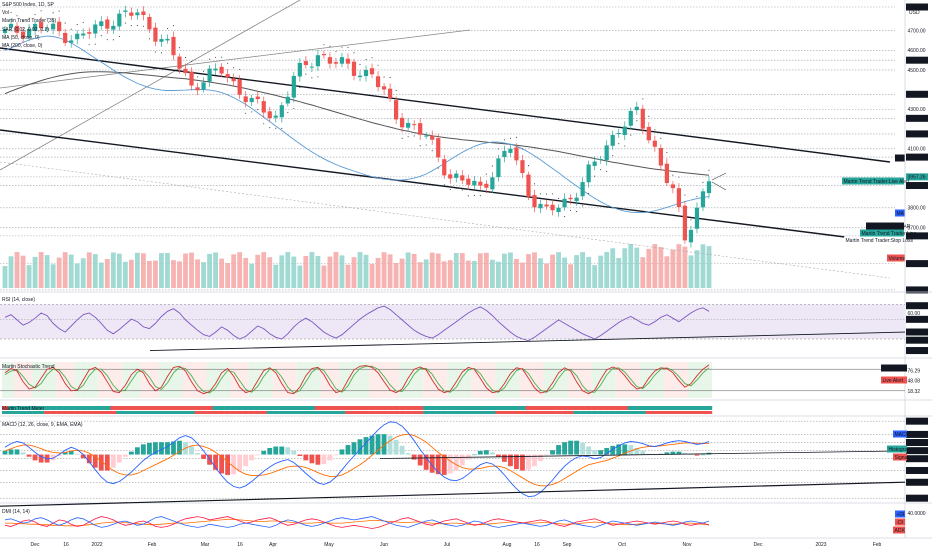  Describe the element at coordinates (917, 51) in the screenshot. I see `price-axis-label: 4600.00` at that location.